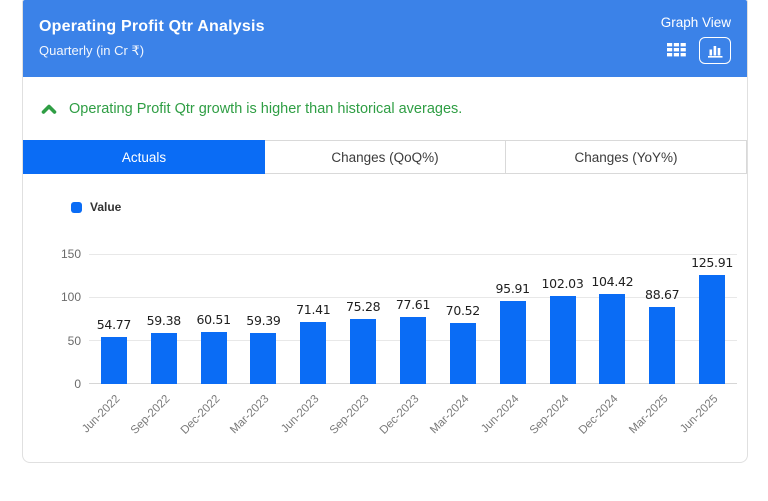 The image size is (768, 501). I want to click on y-axis: 0 50 100 150, so click(69, 319).